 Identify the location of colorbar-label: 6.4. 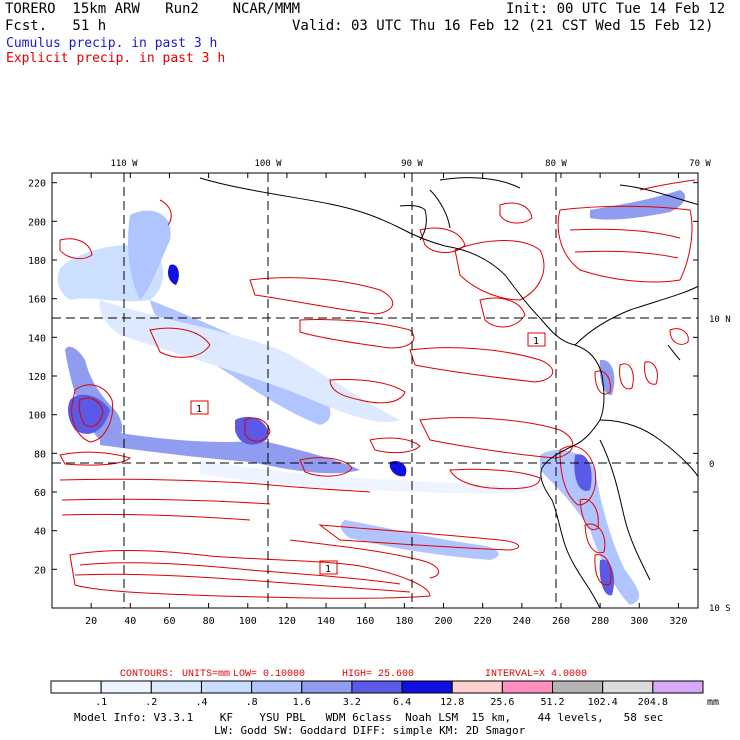
(402, 702).